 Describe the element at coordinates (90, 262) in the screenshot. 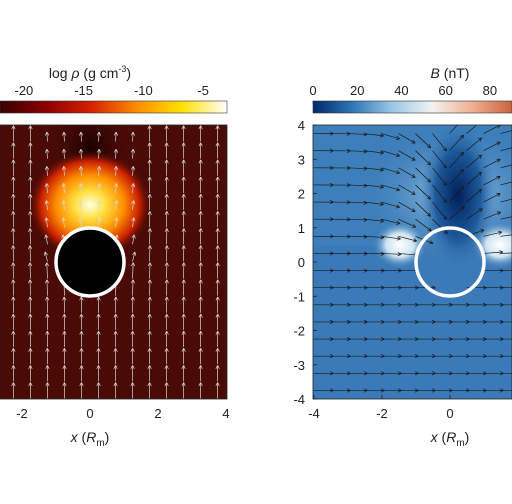

I see `left-planet-body` at that location.